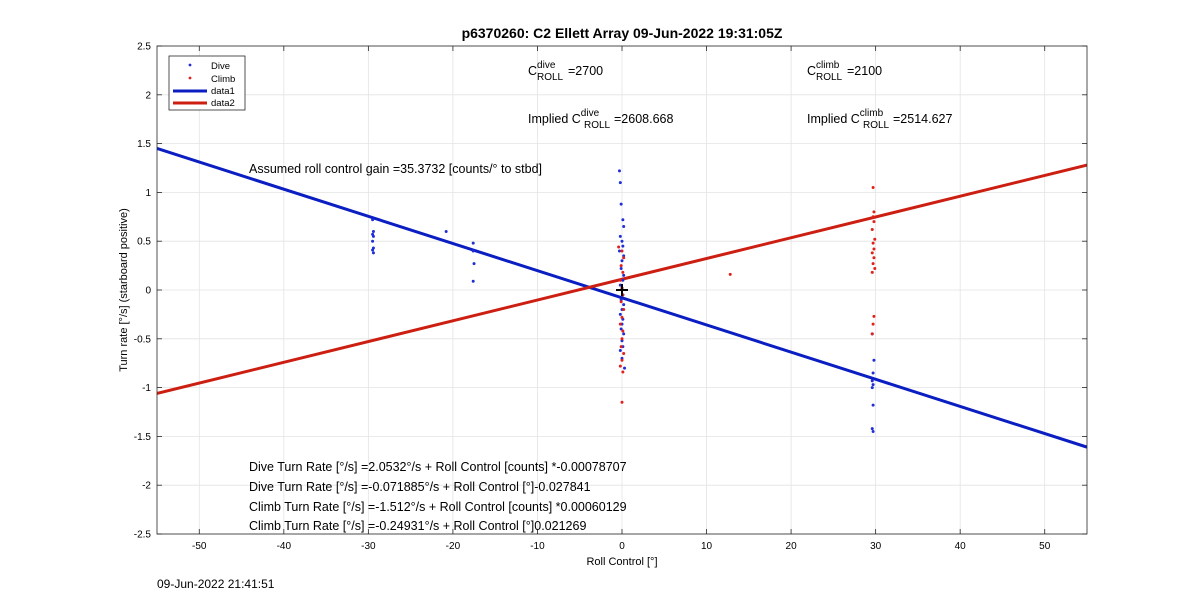 This screenshot has width=1200, height=601. What do you see at coordinates (876, 125) in the screenshot?
I see `implied-climb-sub: ROLL` at bounding box center [876, 125].